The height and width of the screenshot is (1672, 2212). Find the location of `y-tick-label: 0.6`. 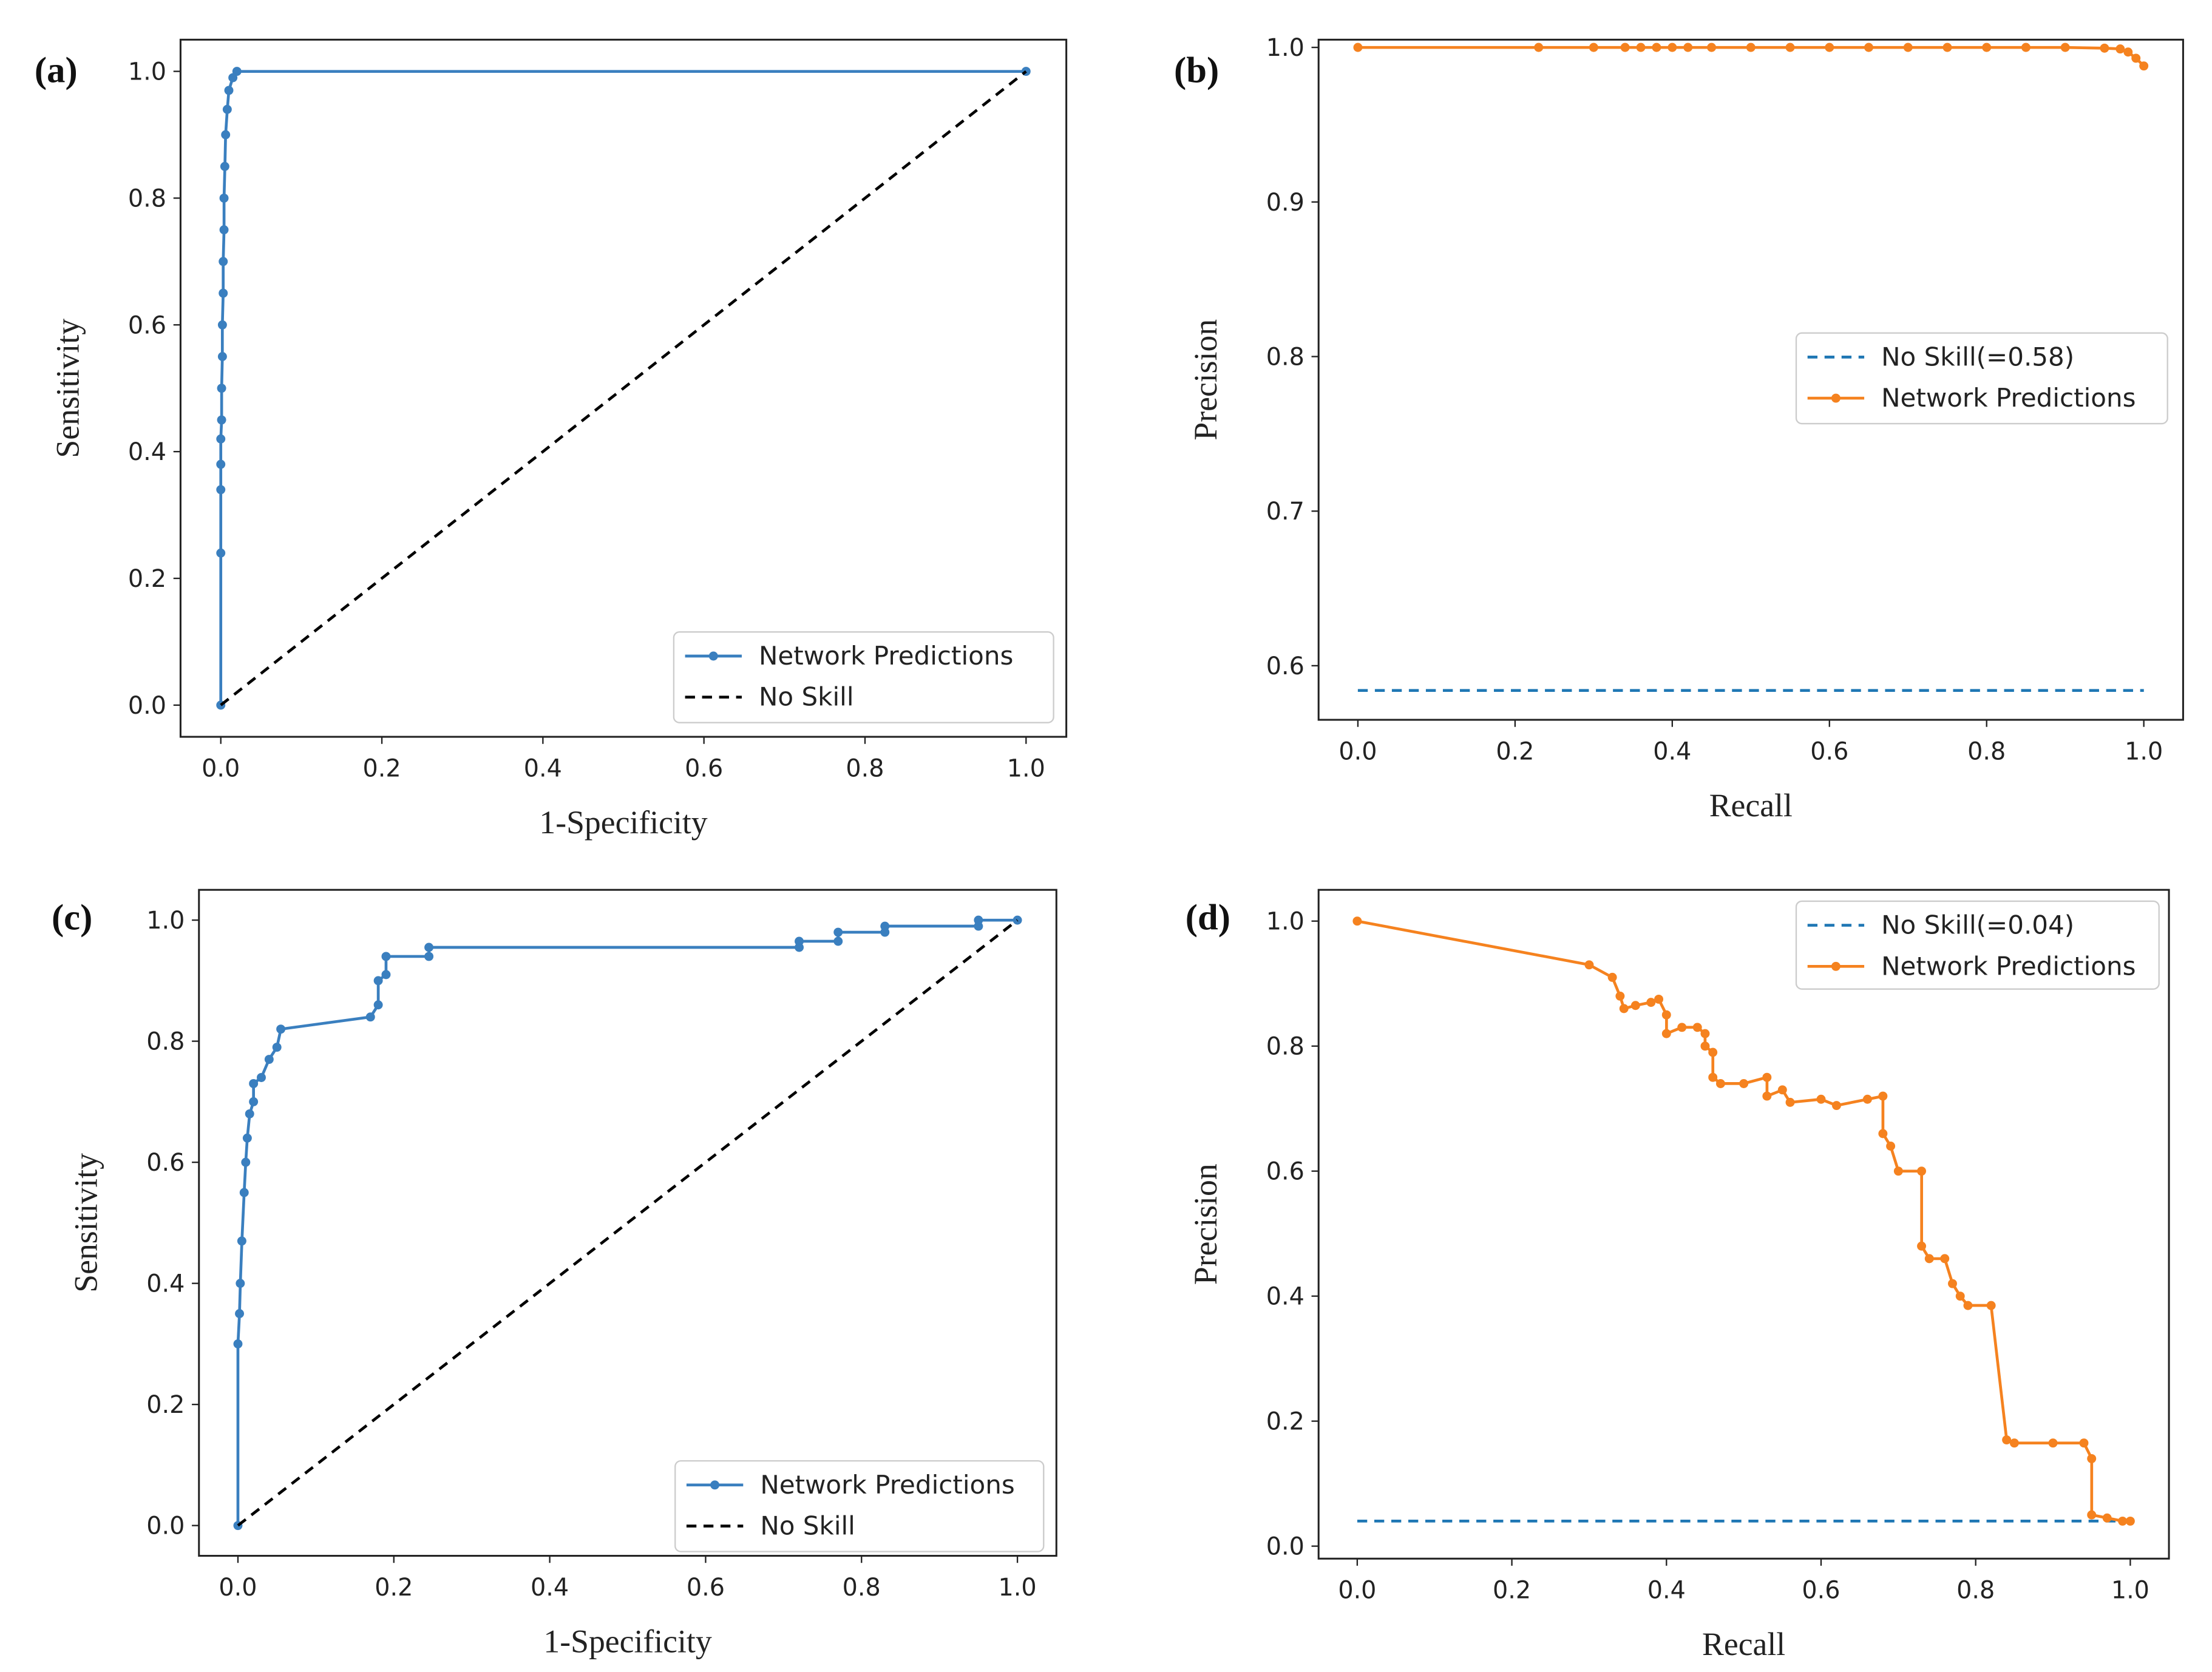

y-tick-label: 0.6 is located at coordinates (1285, 666).